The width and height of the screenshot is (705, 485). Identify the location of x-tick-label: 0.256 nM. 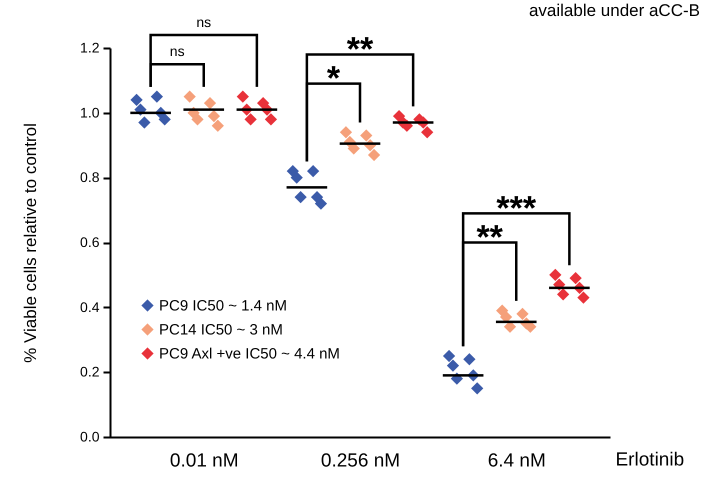
(360, 461).